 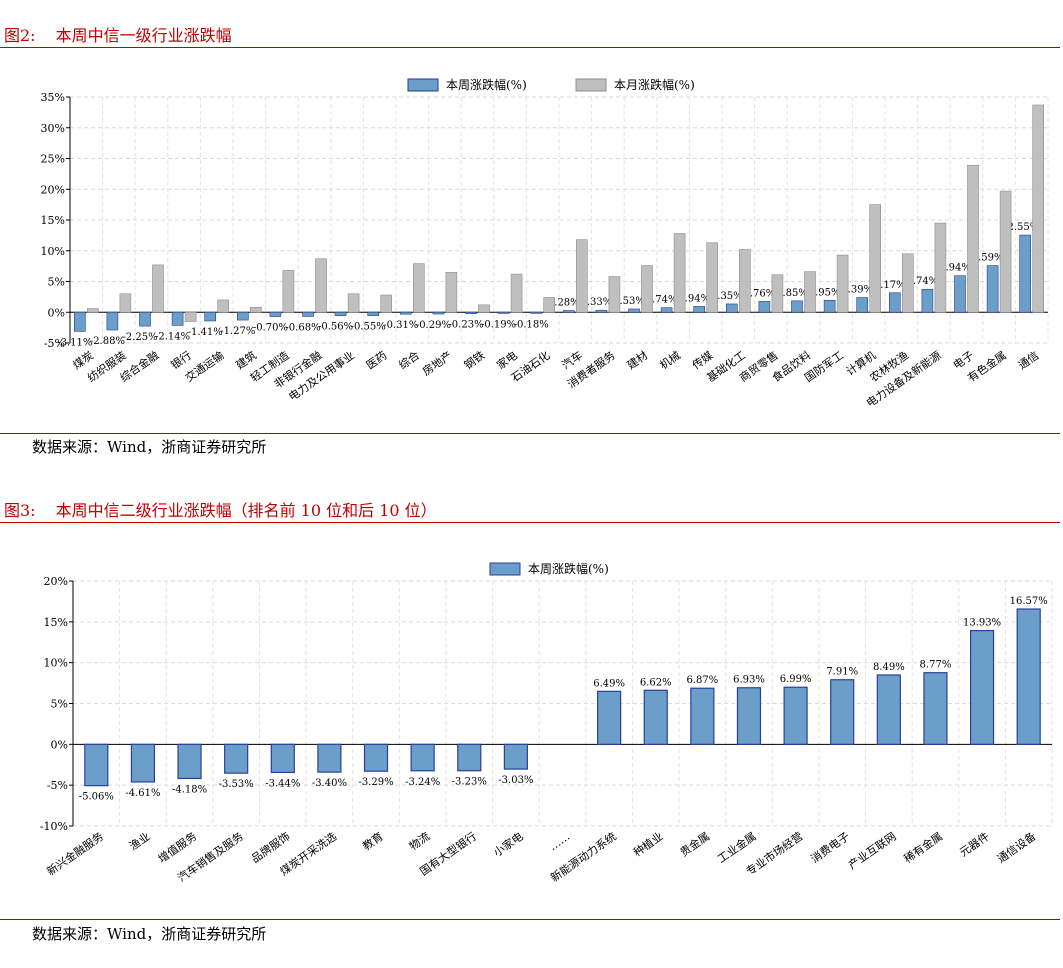 I want to click on data-label: 5.94%, so click(x=955, y=268).